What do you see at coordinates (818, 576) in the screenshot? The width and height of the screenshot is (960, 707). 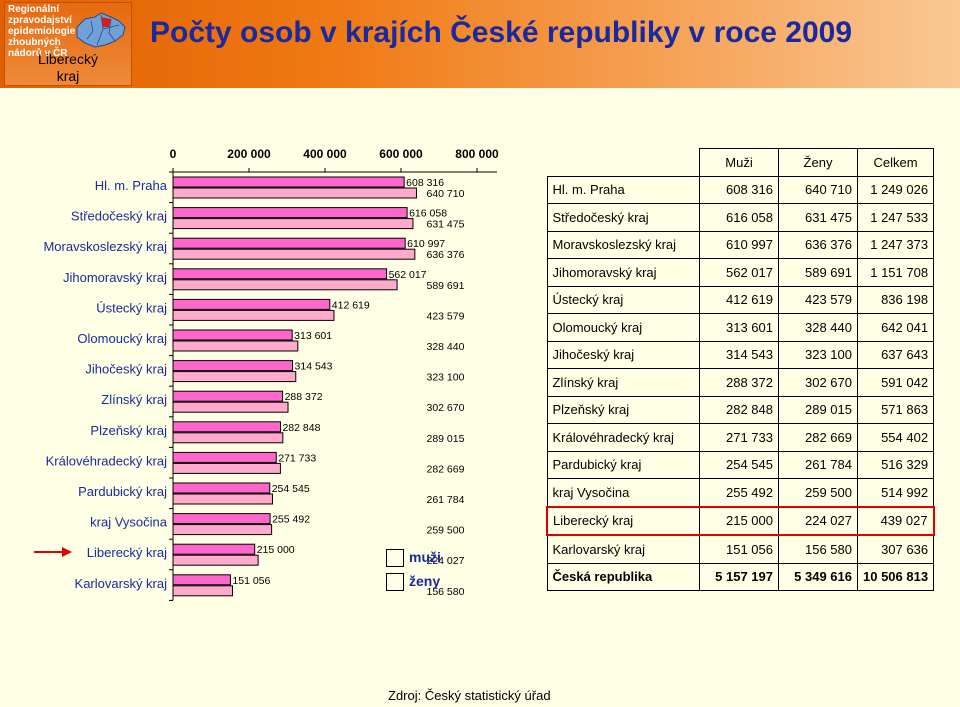 I see `cell-zeny: 5 349 616` at bounding box center [818, 576].